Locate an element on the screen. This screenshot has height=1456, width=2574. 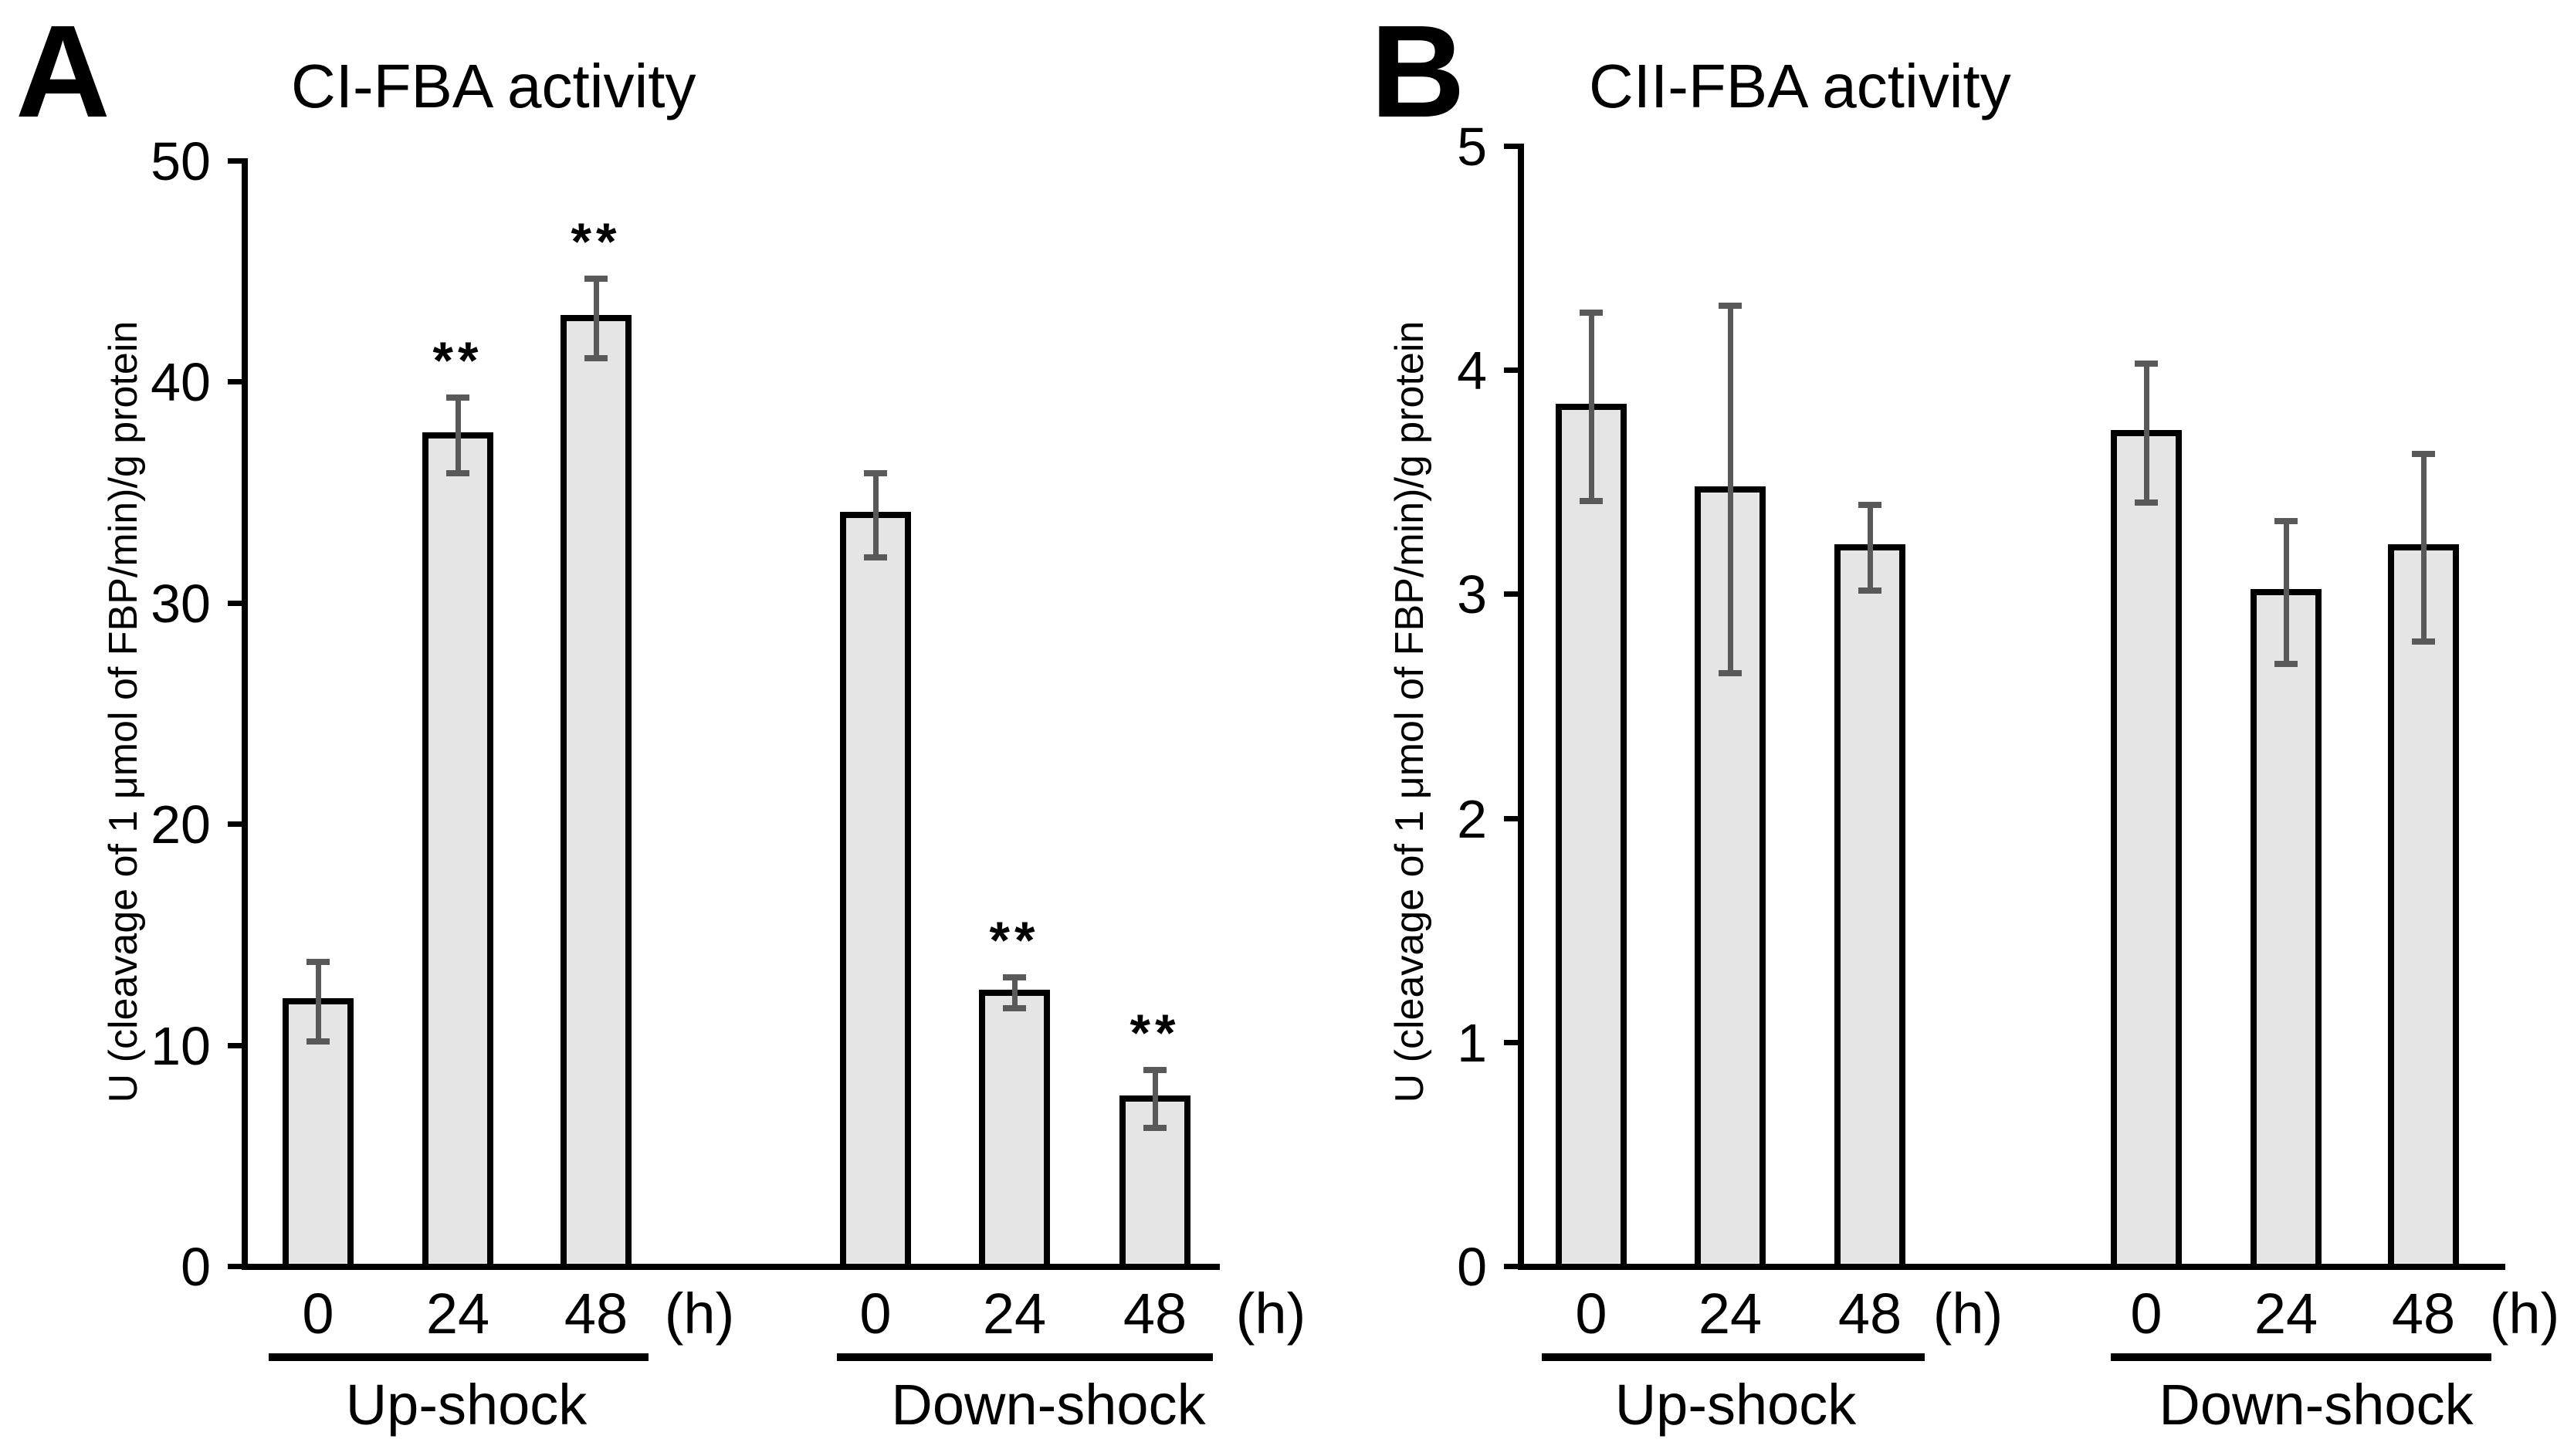
y-tick-label: 5 is located at coordinates (1472, 147).